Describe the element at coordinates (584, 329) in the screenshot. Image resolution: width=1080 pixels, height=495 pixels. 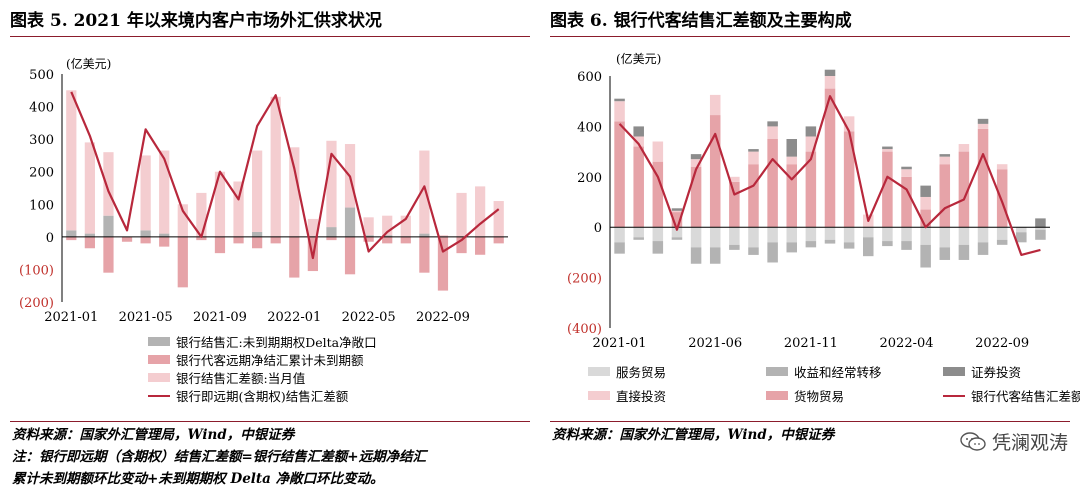
I see `right-y-tick-label: (400)` at that location.